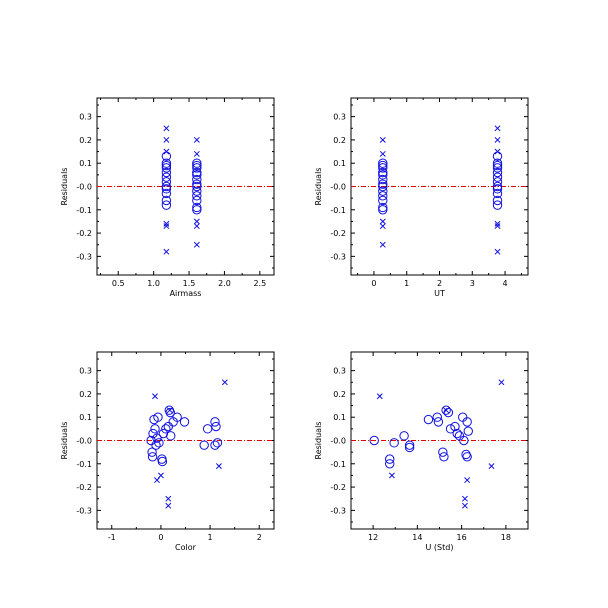 The width and height of the screenshot is (608, 608). What do you see at coordinates (224, 283) in the screenshot?
I see `panel-1-xtick-label: 2.0` at bounding box center [224, 283].